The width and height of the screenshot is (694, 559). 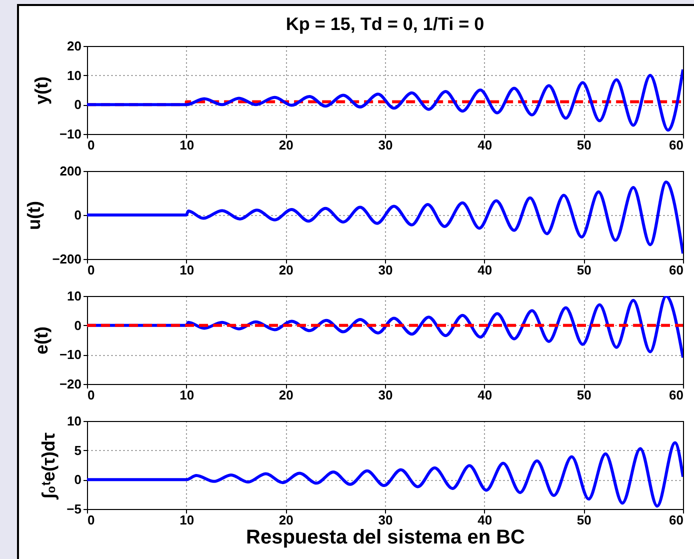 What do you see at coordinates (385, 537) in the screenshot?
I see `x-axis-title: Respuesta del sistema en BC` at bounding box center [385, 537].